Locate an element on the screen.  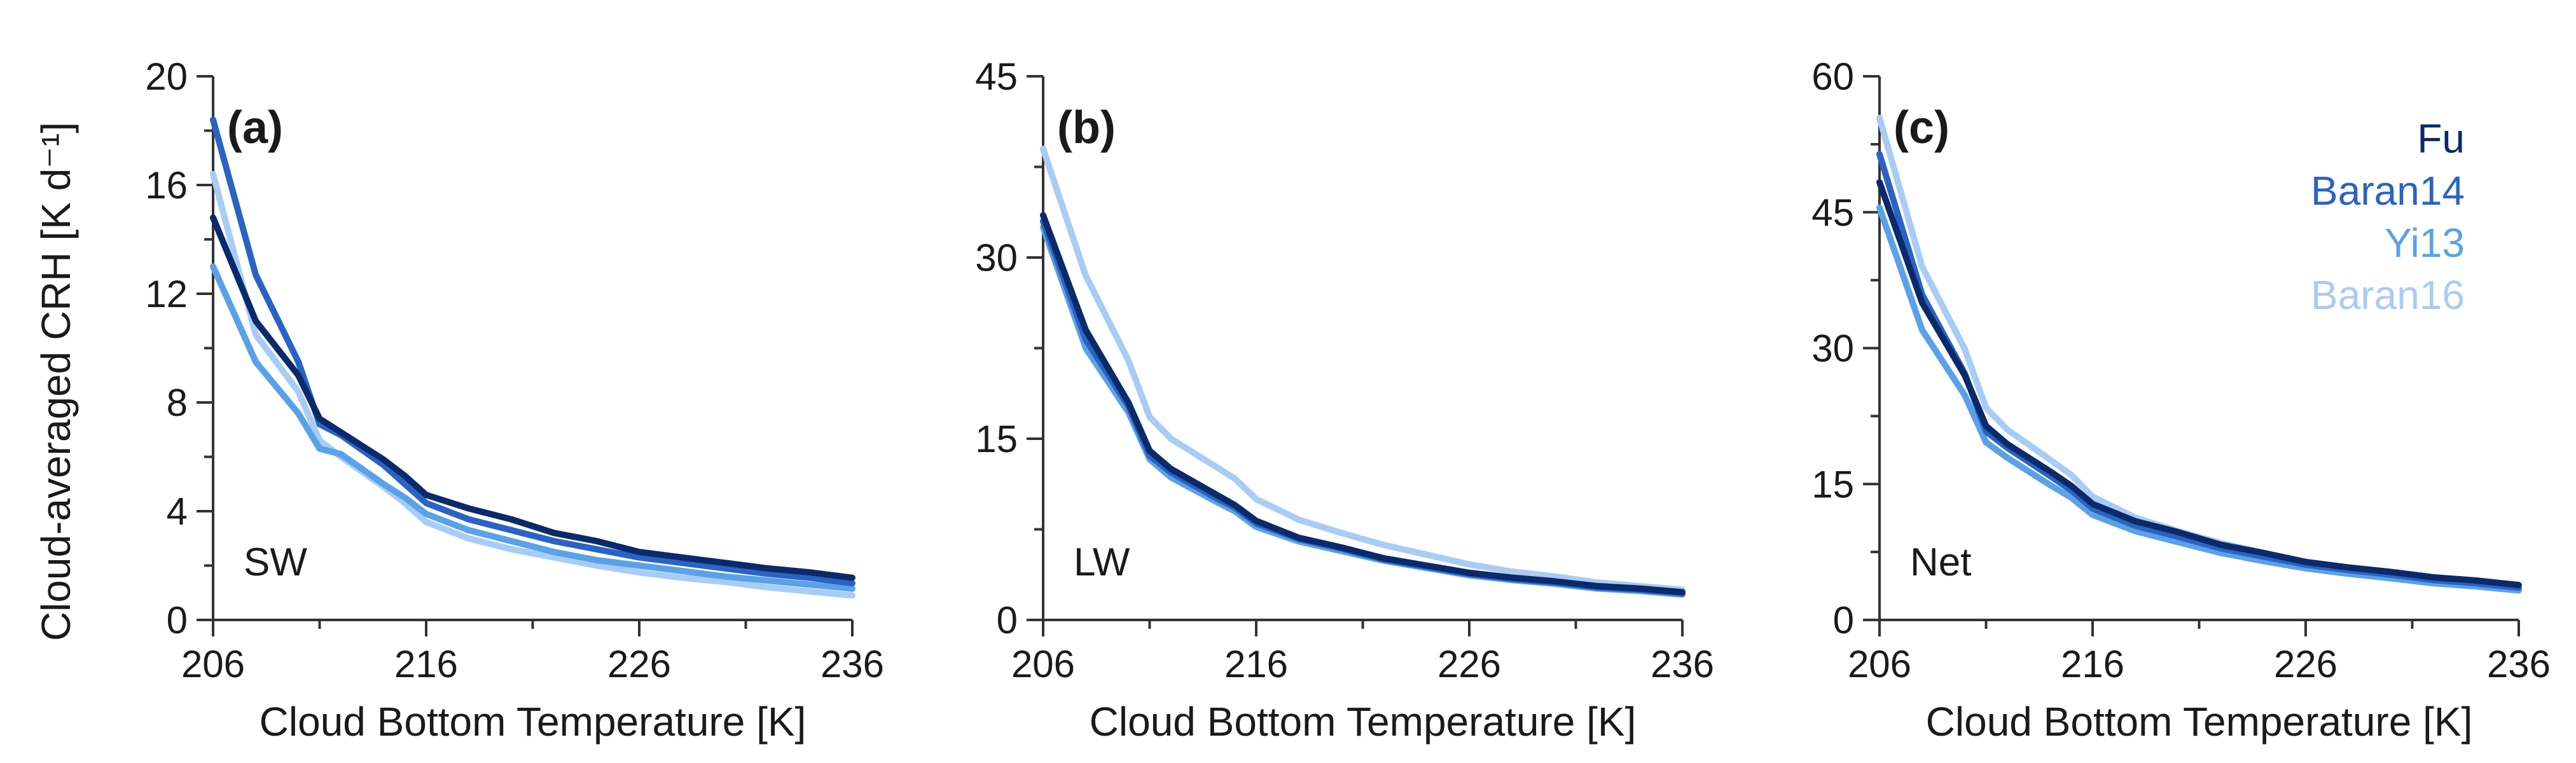
legend: Fu Baran14 Yi13 Baran16 is located at coordinates (2388, 217).